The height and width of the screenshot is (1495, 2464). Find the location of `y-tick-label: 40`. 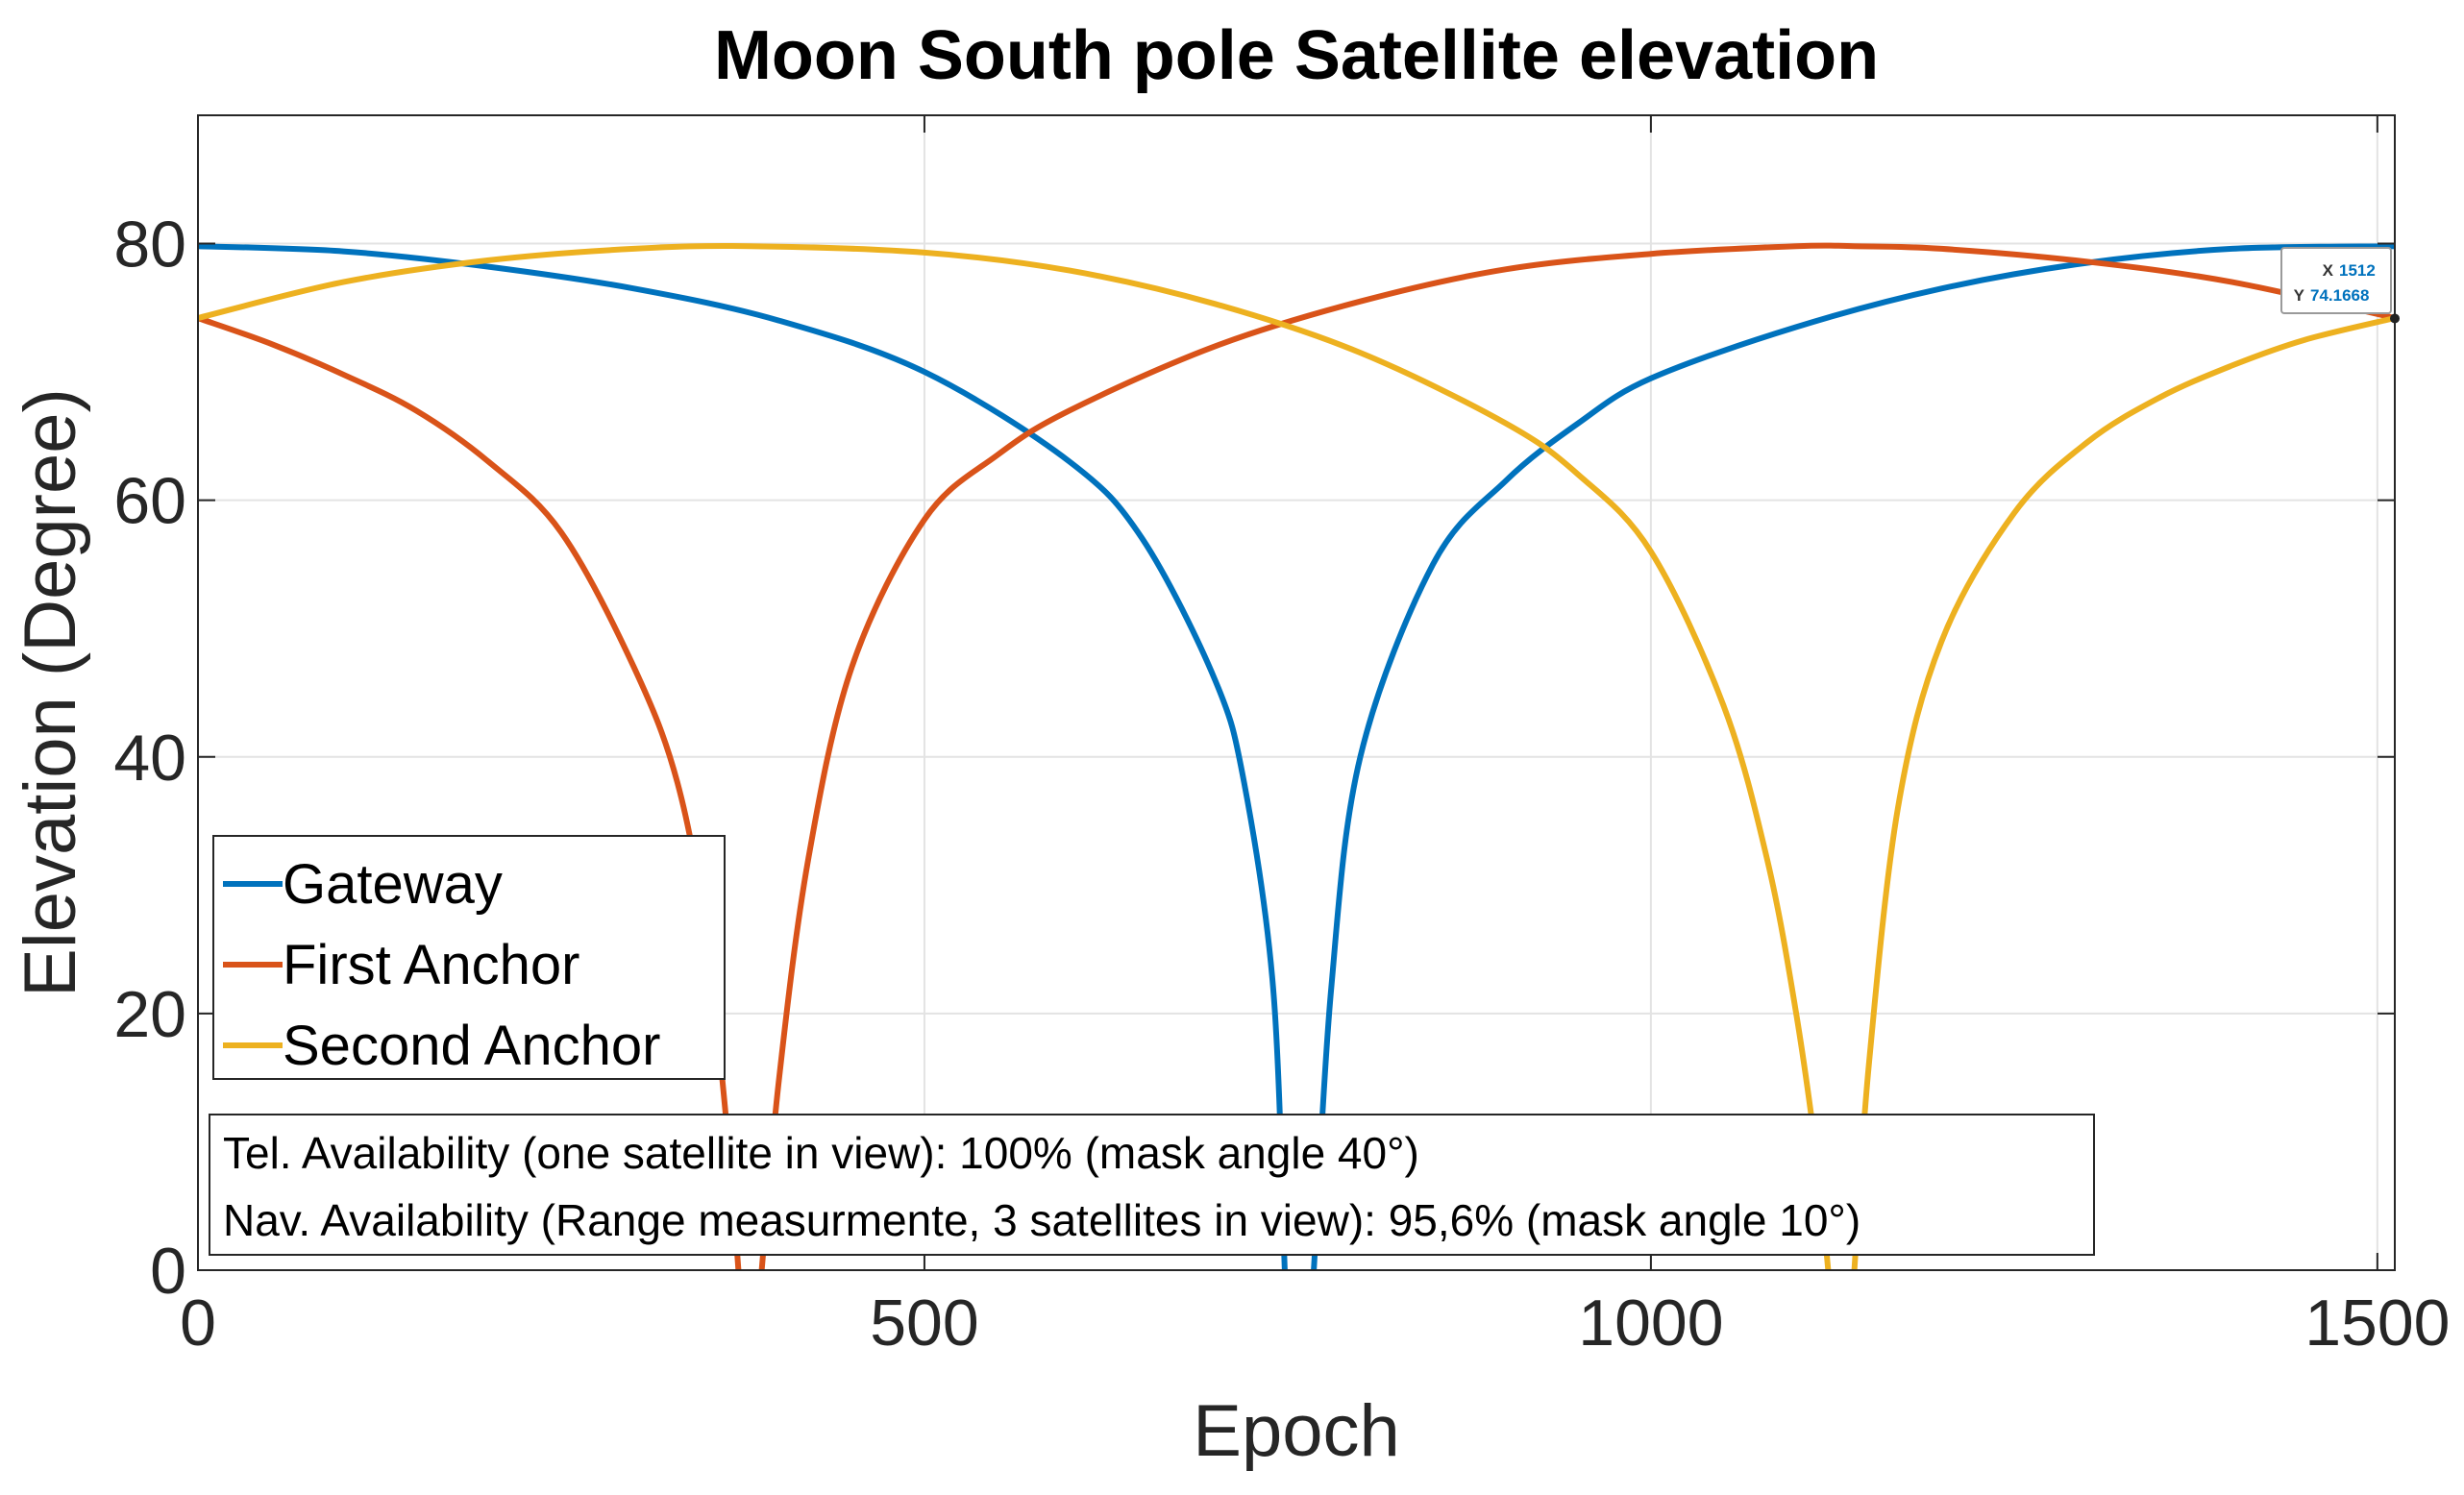

y-tick-label: 40 is located at coordinates (149, 758).